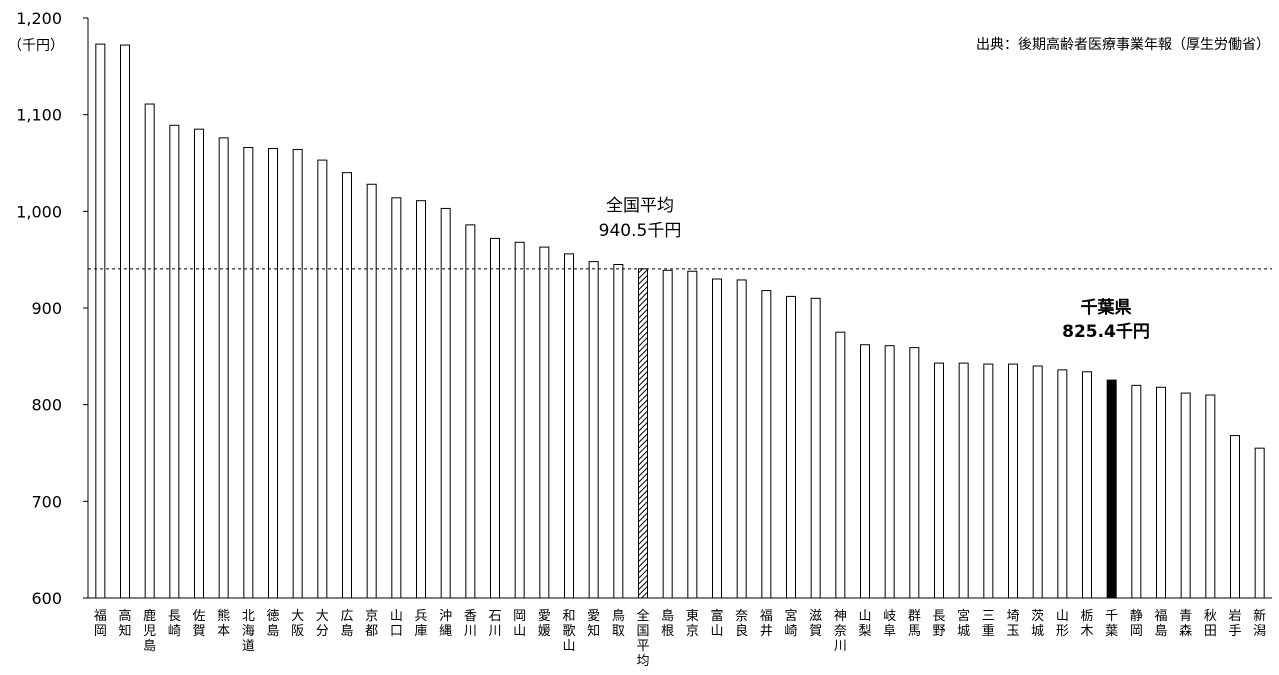  I want to click on bar-千葉, so click(1111, 489).